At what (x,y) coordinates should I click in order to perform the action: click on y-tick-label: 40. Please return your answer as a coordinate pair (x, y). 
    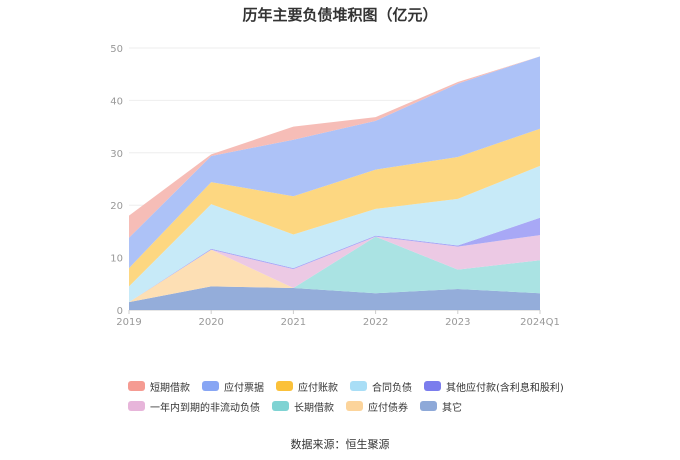
    Looking at the image, I should click on (116, 101).